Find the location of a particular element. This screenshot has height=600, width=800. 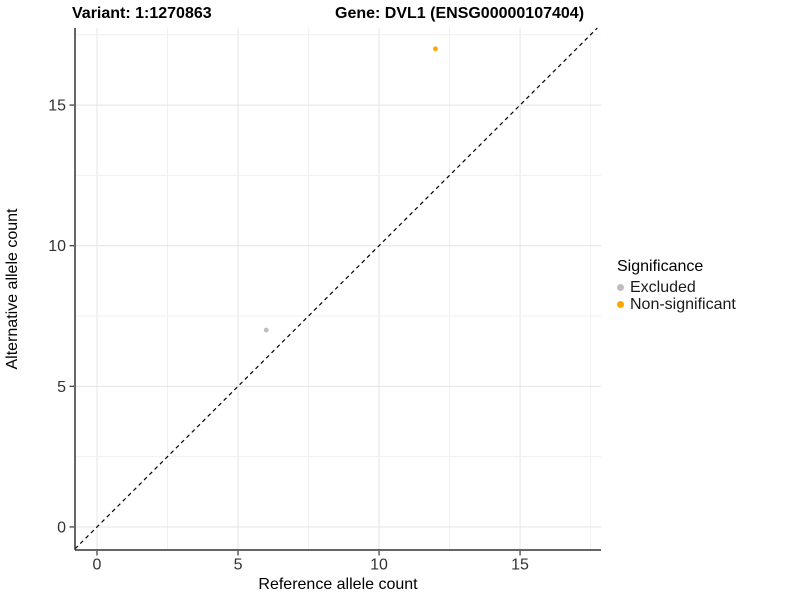

x-tick-label: 15 is located at coordinates (520, 565).